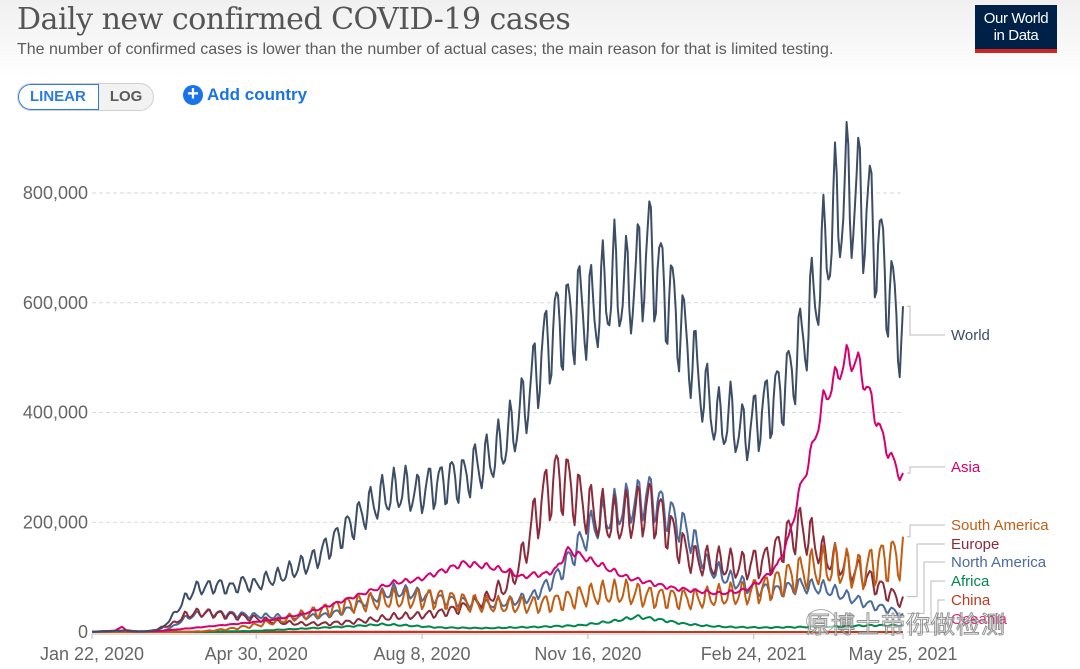 This screenshot has height=669, width=1080. What do you see at coordinates (966, 467) in the screenshot?
I see `series-label-asia: Asia` at bounding box center [966, 467].